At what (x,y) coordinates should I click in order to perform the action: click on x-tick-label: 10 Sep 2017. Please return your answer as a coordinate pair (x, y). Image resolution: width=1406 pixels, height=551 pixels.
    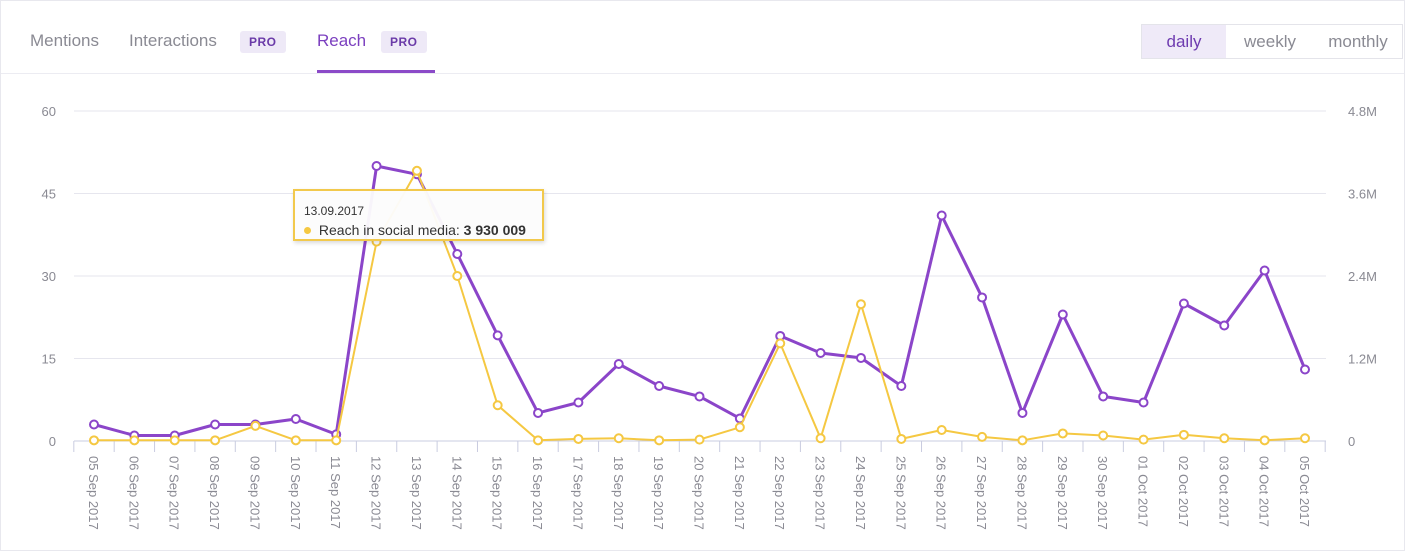
    Looking at the image, I should click on (295, 493).